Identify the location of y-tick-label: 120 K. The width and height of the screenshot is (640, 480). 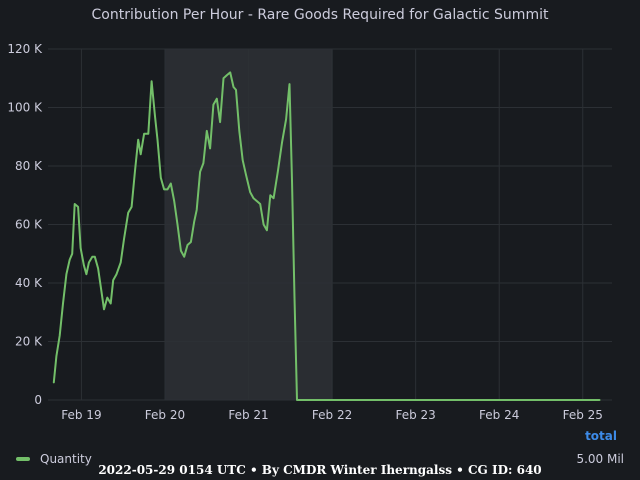
(25, 49).